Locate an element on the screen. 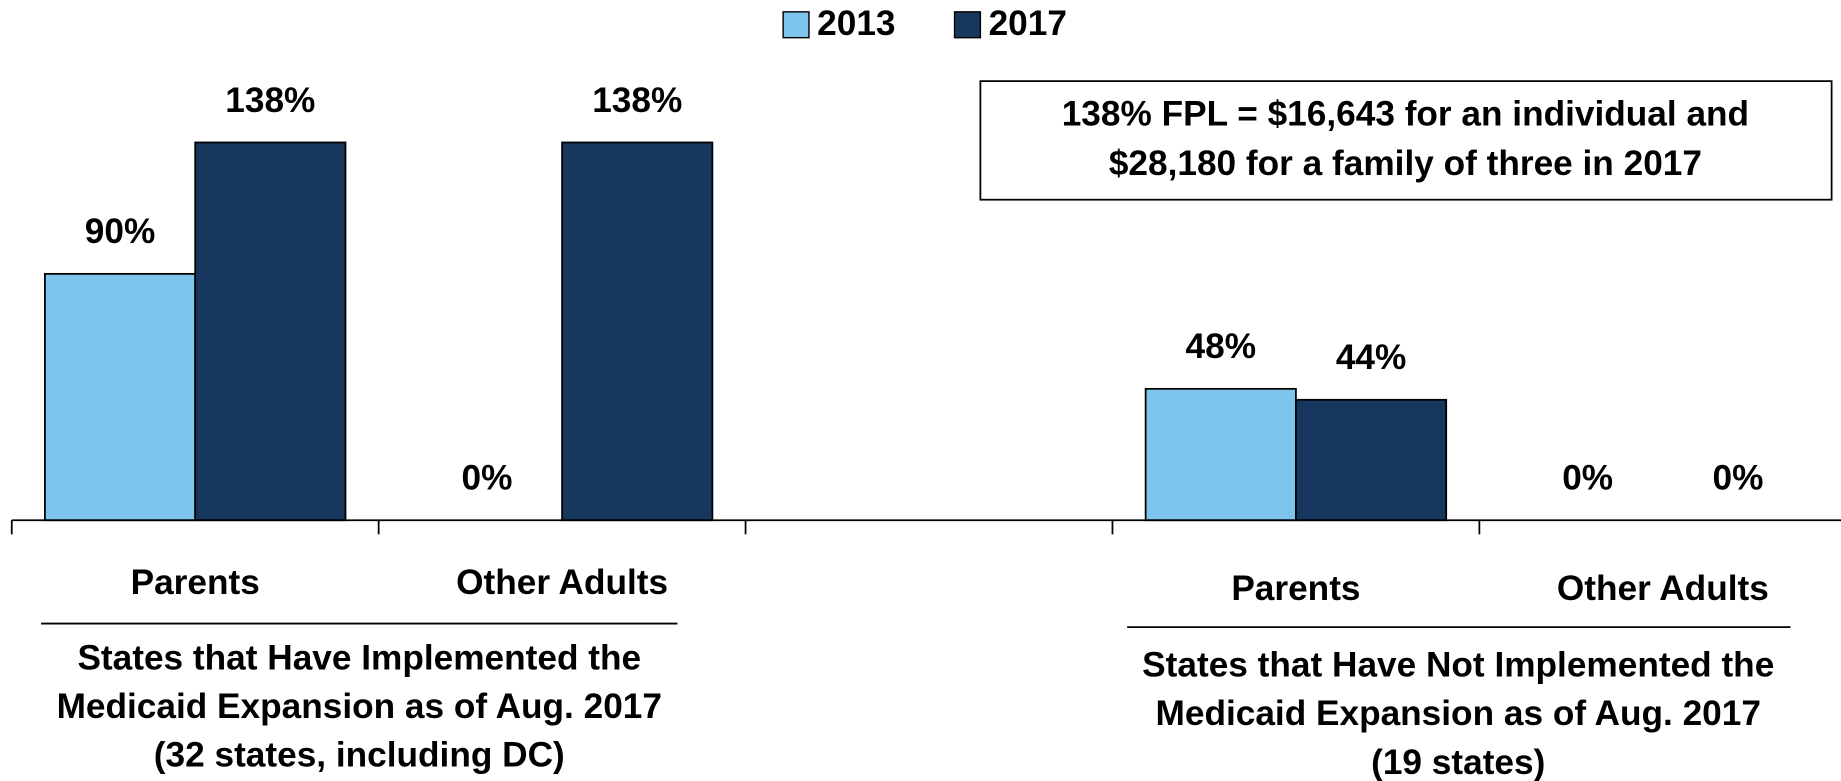 The height and width of the screenshot is (781, 1841). legend-label: 2017 is located at coordinates (1028, 23).